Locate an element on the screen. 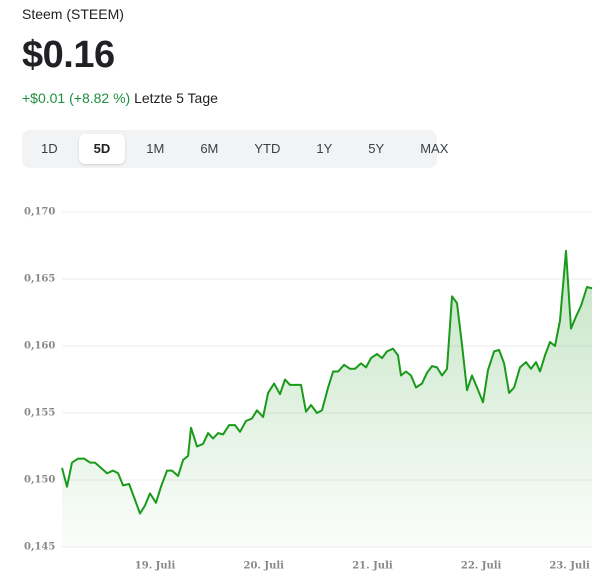 Image resolution: width=611 pixels, height=578 pixels. range-tab: 1M is located at coordinates (155, 148).